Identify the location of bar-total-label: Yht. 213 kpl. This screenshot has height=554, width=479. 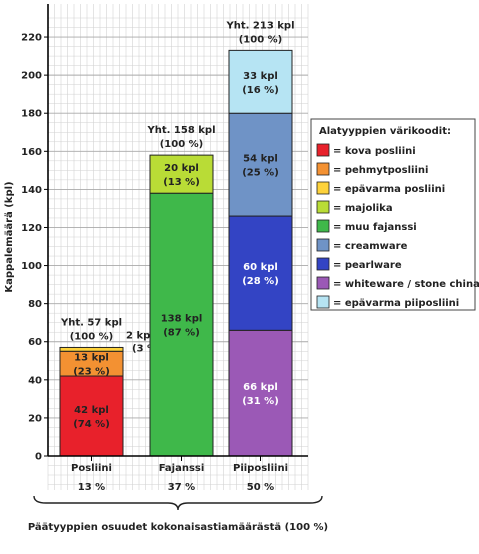
(259, 25).